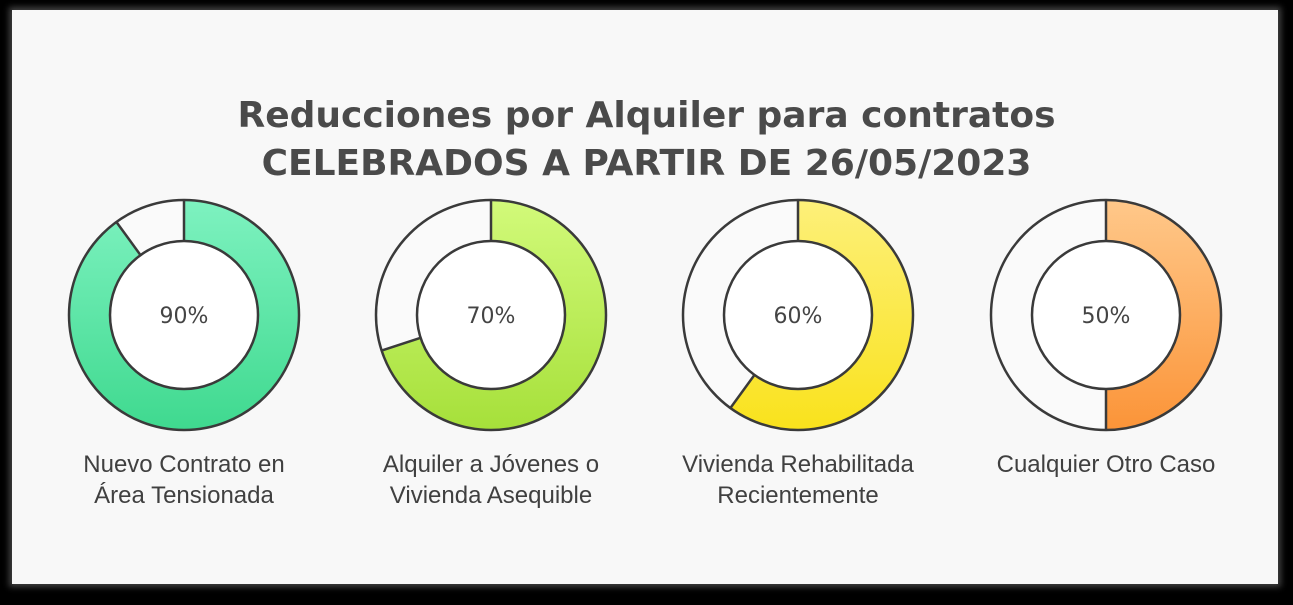 Image resolution: width=1293 pixels, height=605 pixels. Describe the element at coordinates (1106, 464) in the screenshot. I see `donut-category-label: Cualquier Otro Caso` at that location.